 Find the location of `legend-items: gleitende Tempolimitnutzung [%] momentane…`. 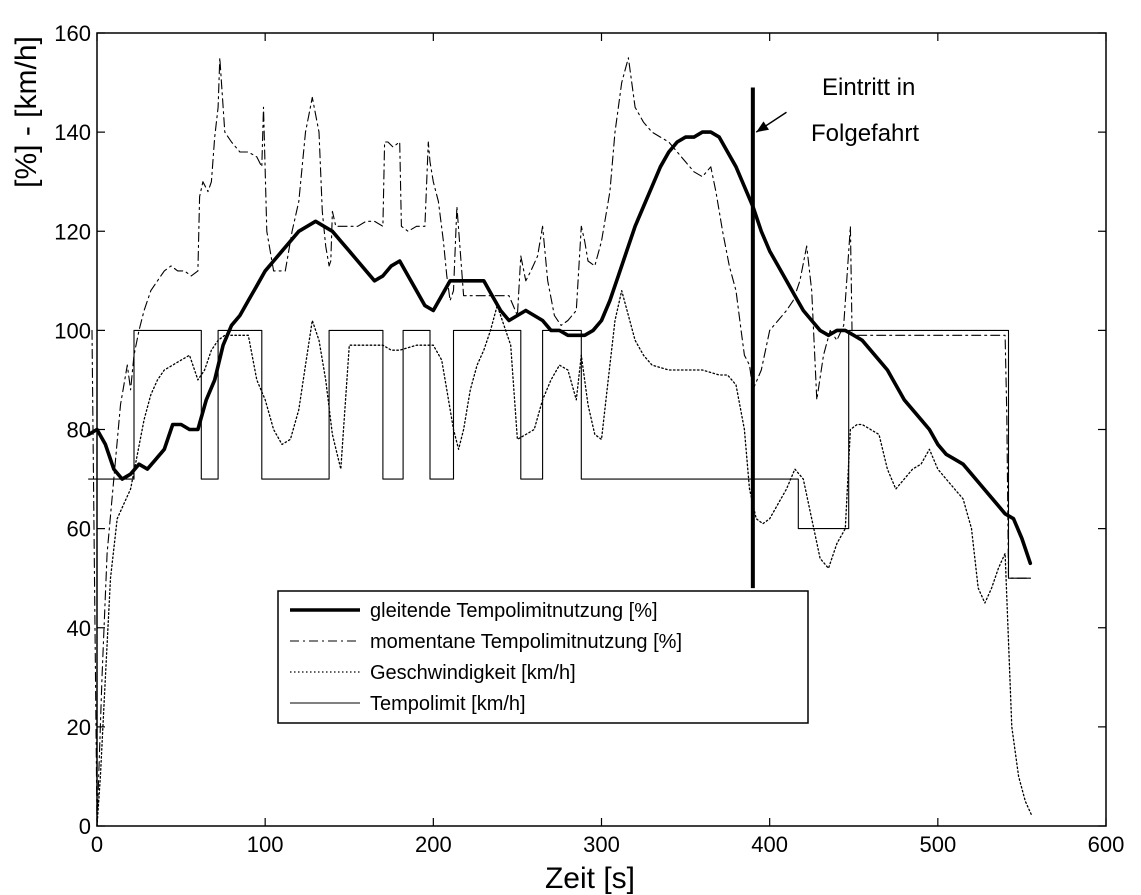

legend-items: gleitende Tempolimitnutzung [%] momentane… is located at coordinates (486, 657).